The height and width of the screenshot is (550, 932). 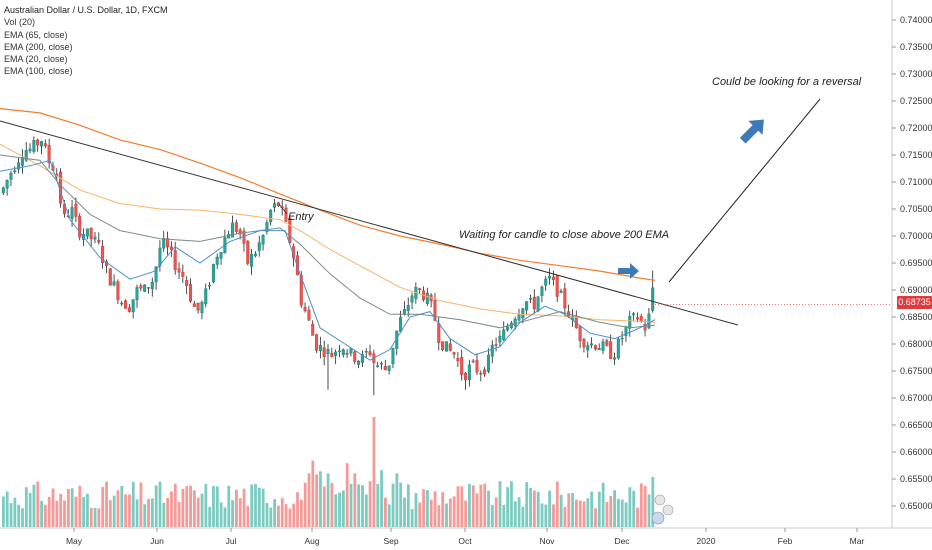 I want to click on current-price-tag: 0.68735, so click(x=914, y=302).